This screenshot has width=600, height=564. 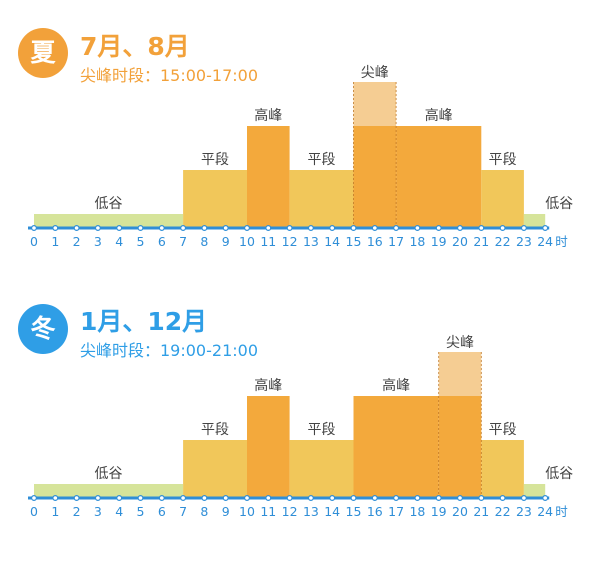 I want to click on x-tick-label: 7, so click(x=183, y=241).